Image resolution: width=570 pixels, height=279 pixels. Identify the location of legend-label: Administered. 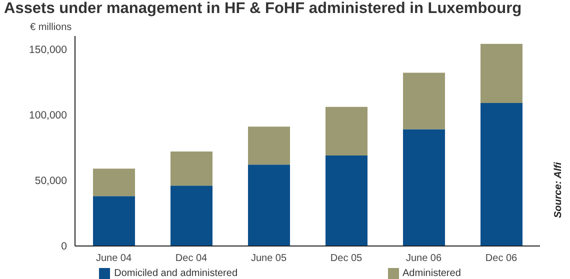
(431, 273).